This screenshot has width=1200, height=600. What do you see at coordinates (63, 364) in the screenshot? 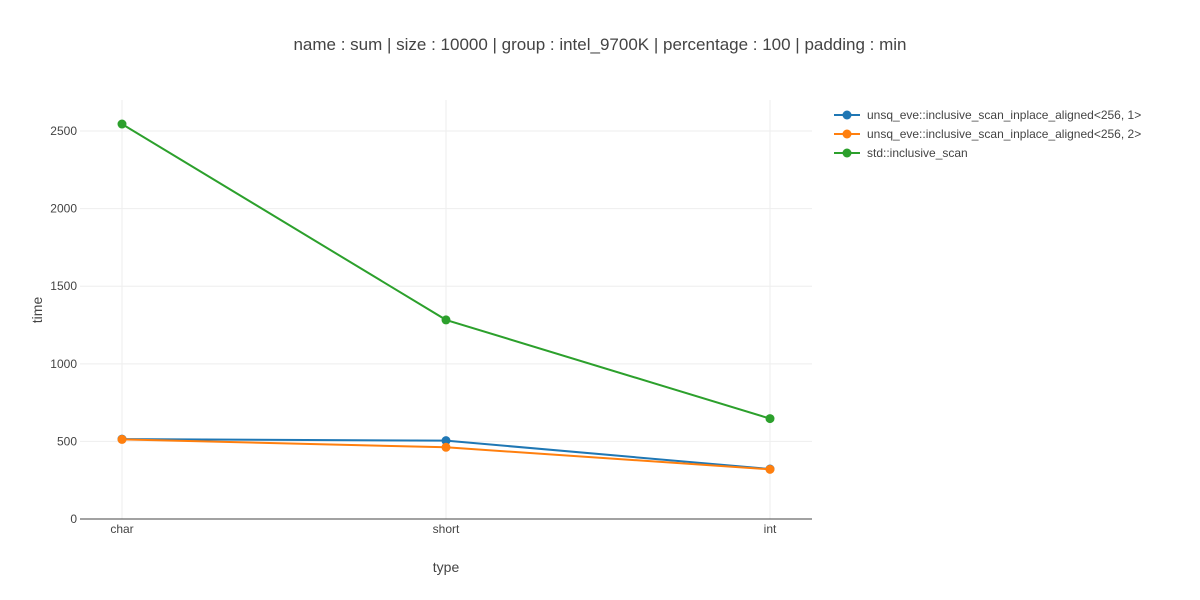
I see `y-tick-label: 1000` at bounding box center [63, 364].